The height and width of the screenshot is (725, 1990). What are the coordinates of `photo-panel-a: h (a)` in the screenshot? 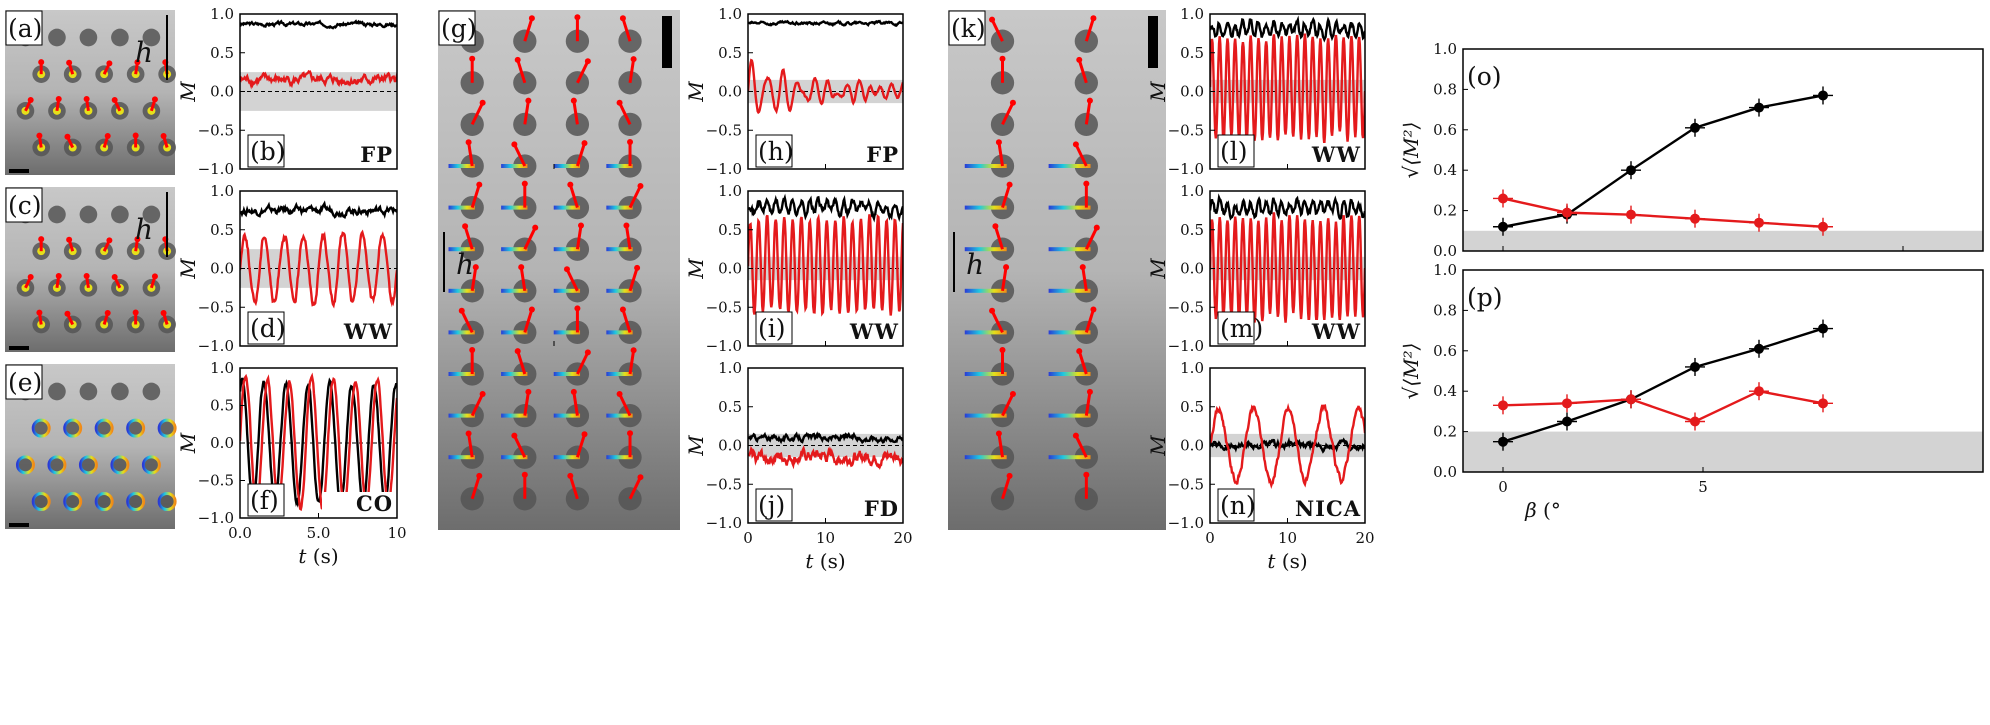 It's located at (90, 92).